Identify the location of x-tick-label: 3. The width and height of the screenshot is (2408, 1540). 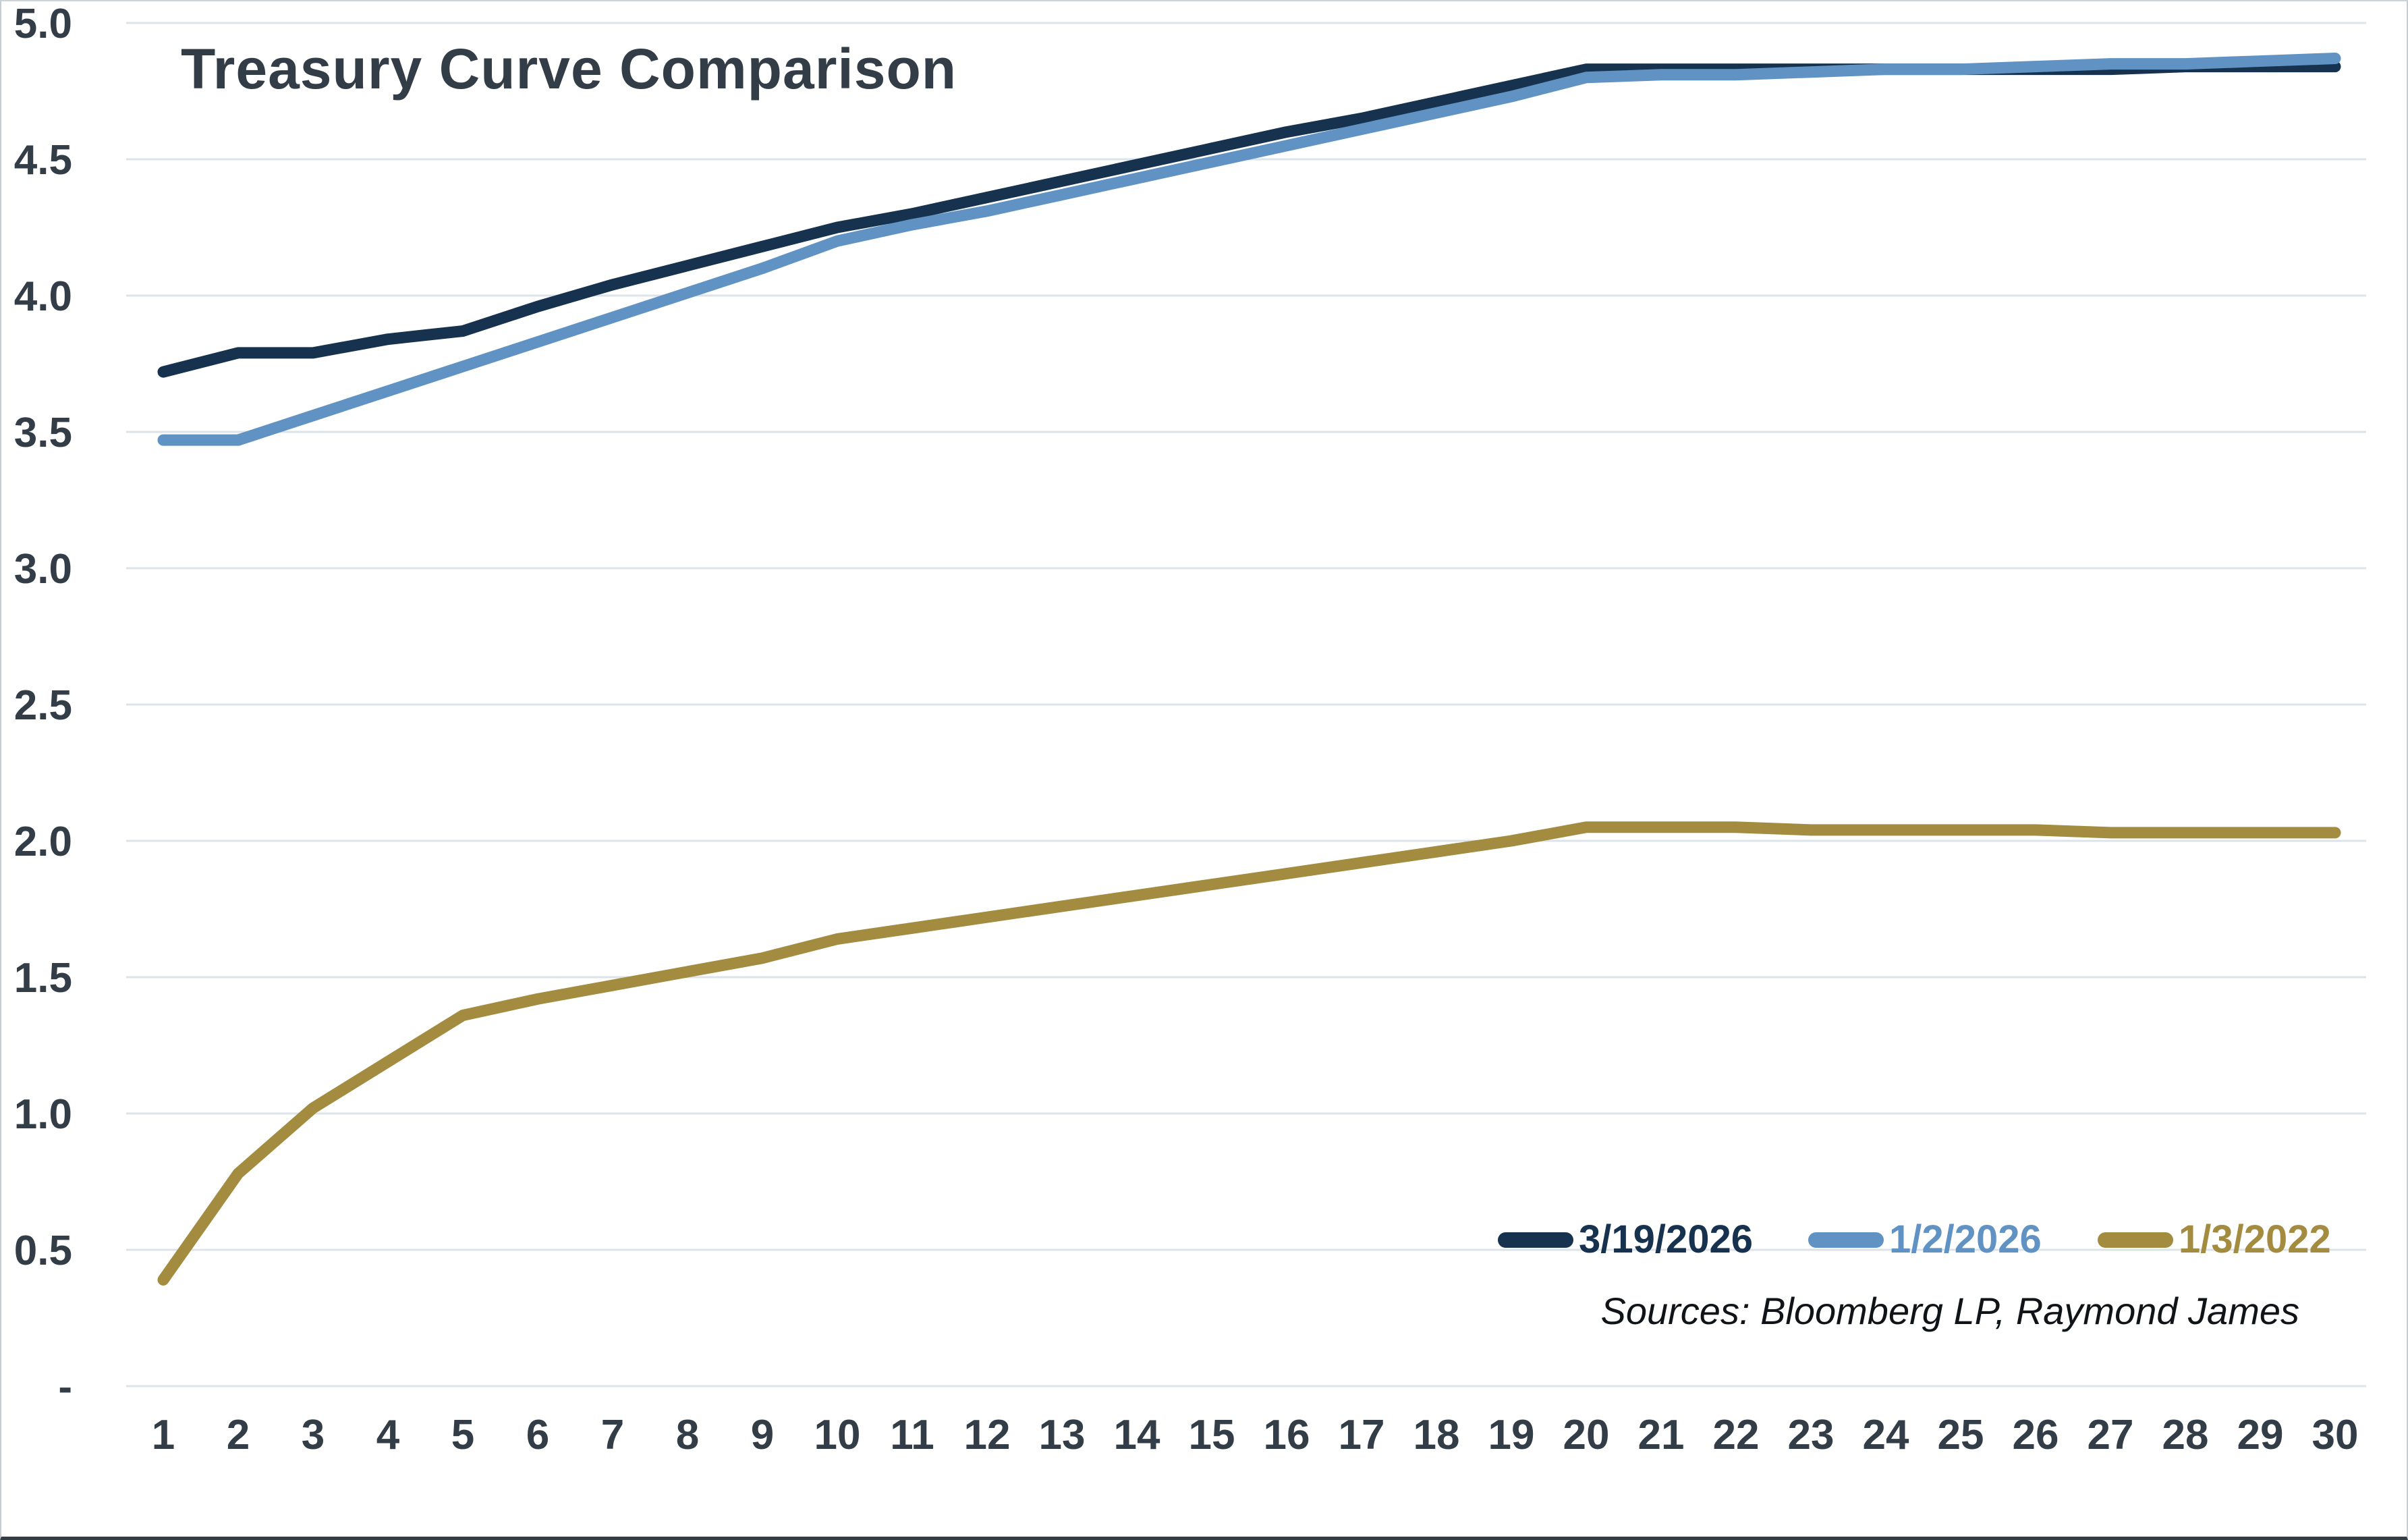
(313, 1435).